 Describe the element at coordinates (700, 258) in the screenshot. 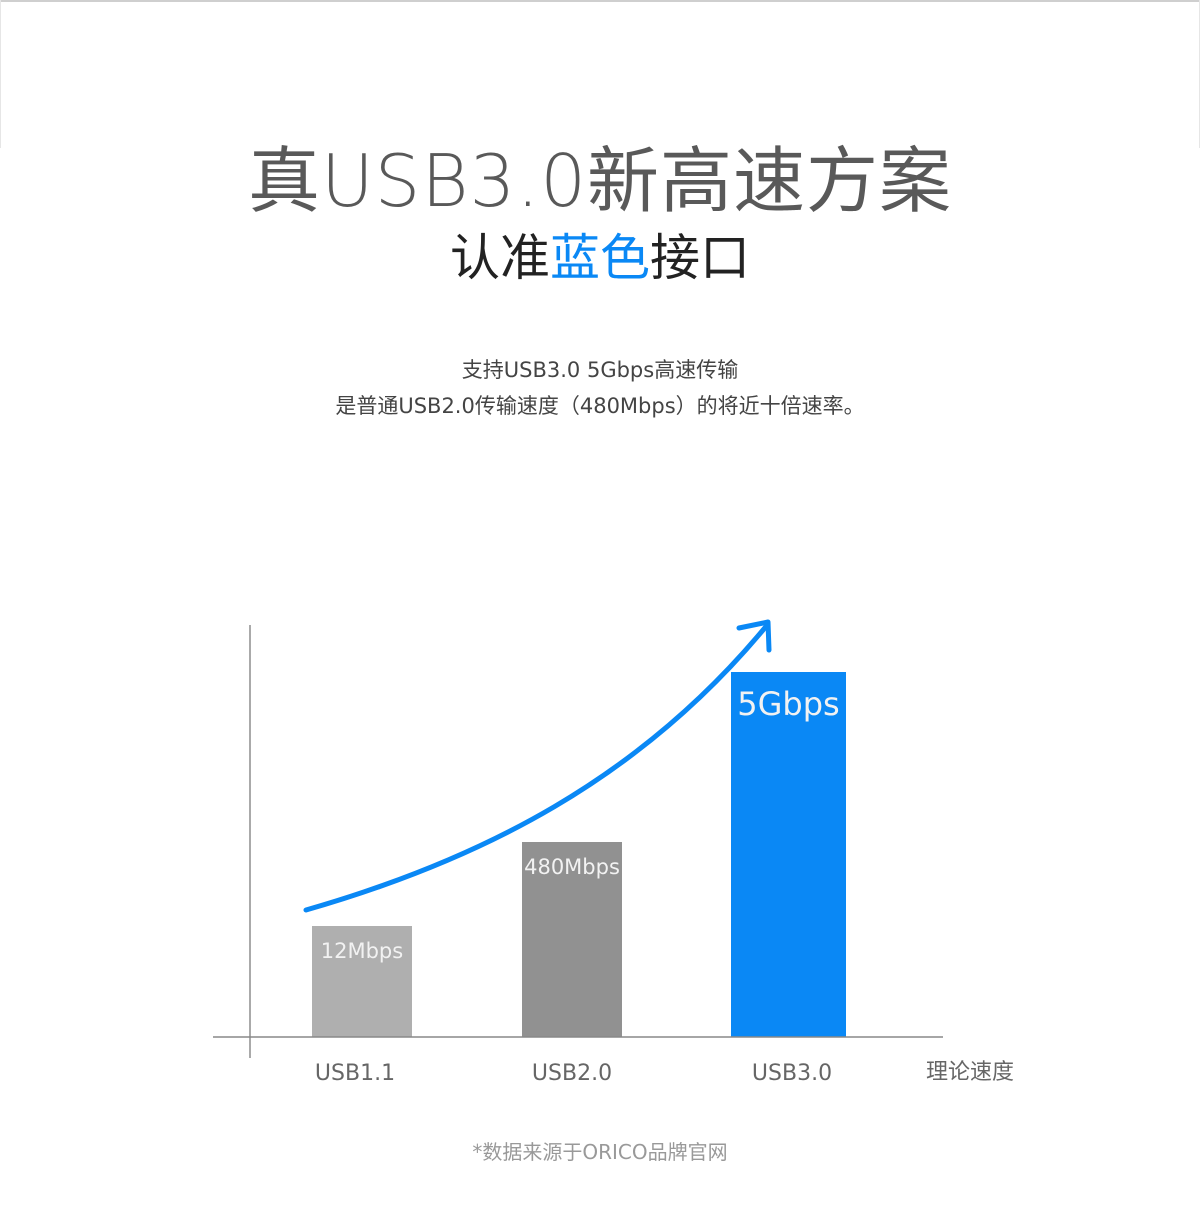

I see `subheadline-suffix: 接口` at that location.